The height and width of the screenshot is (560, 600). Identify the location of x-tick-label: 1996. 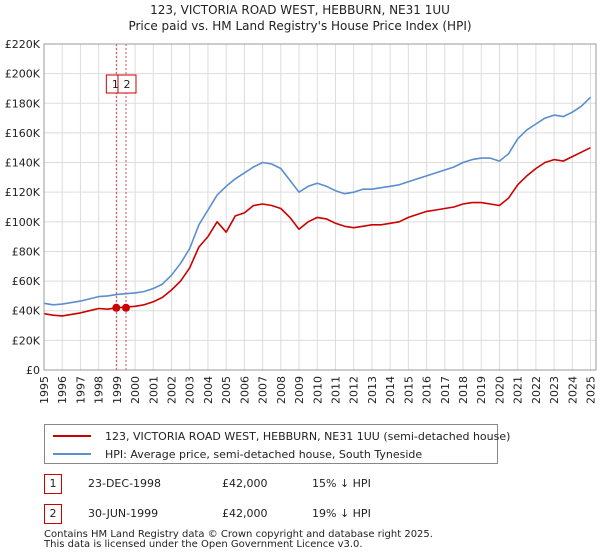
(62, 390).